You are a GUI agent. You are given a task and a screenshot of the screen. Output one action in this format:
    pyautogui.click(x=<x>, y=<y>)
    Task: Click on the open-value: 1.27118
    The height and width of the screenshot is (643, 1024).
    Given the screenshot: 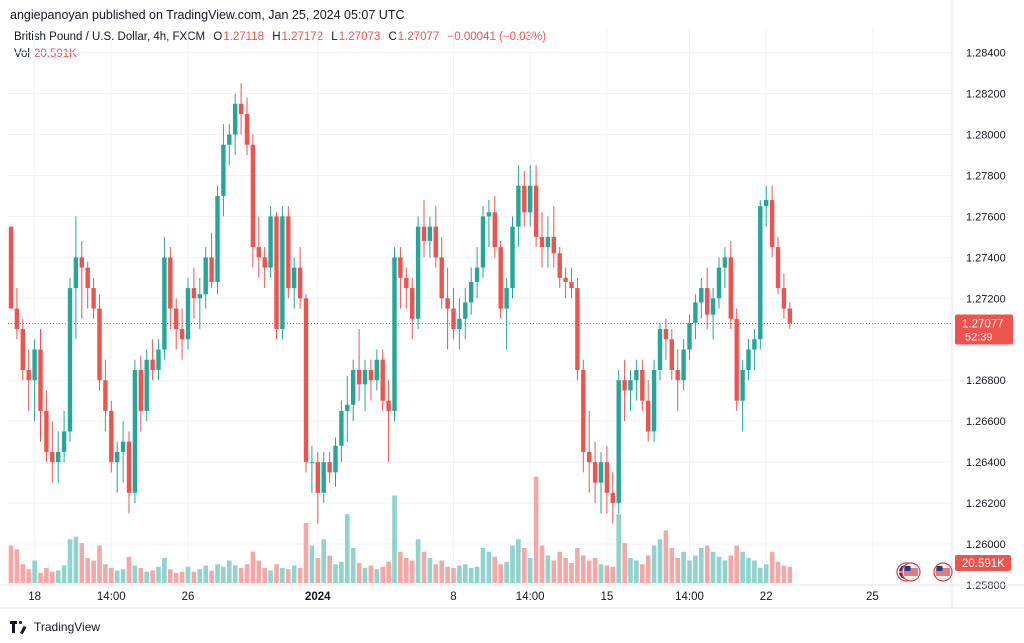 What is the action you would take?
    pyautogui.click(x=243, y=37)
    